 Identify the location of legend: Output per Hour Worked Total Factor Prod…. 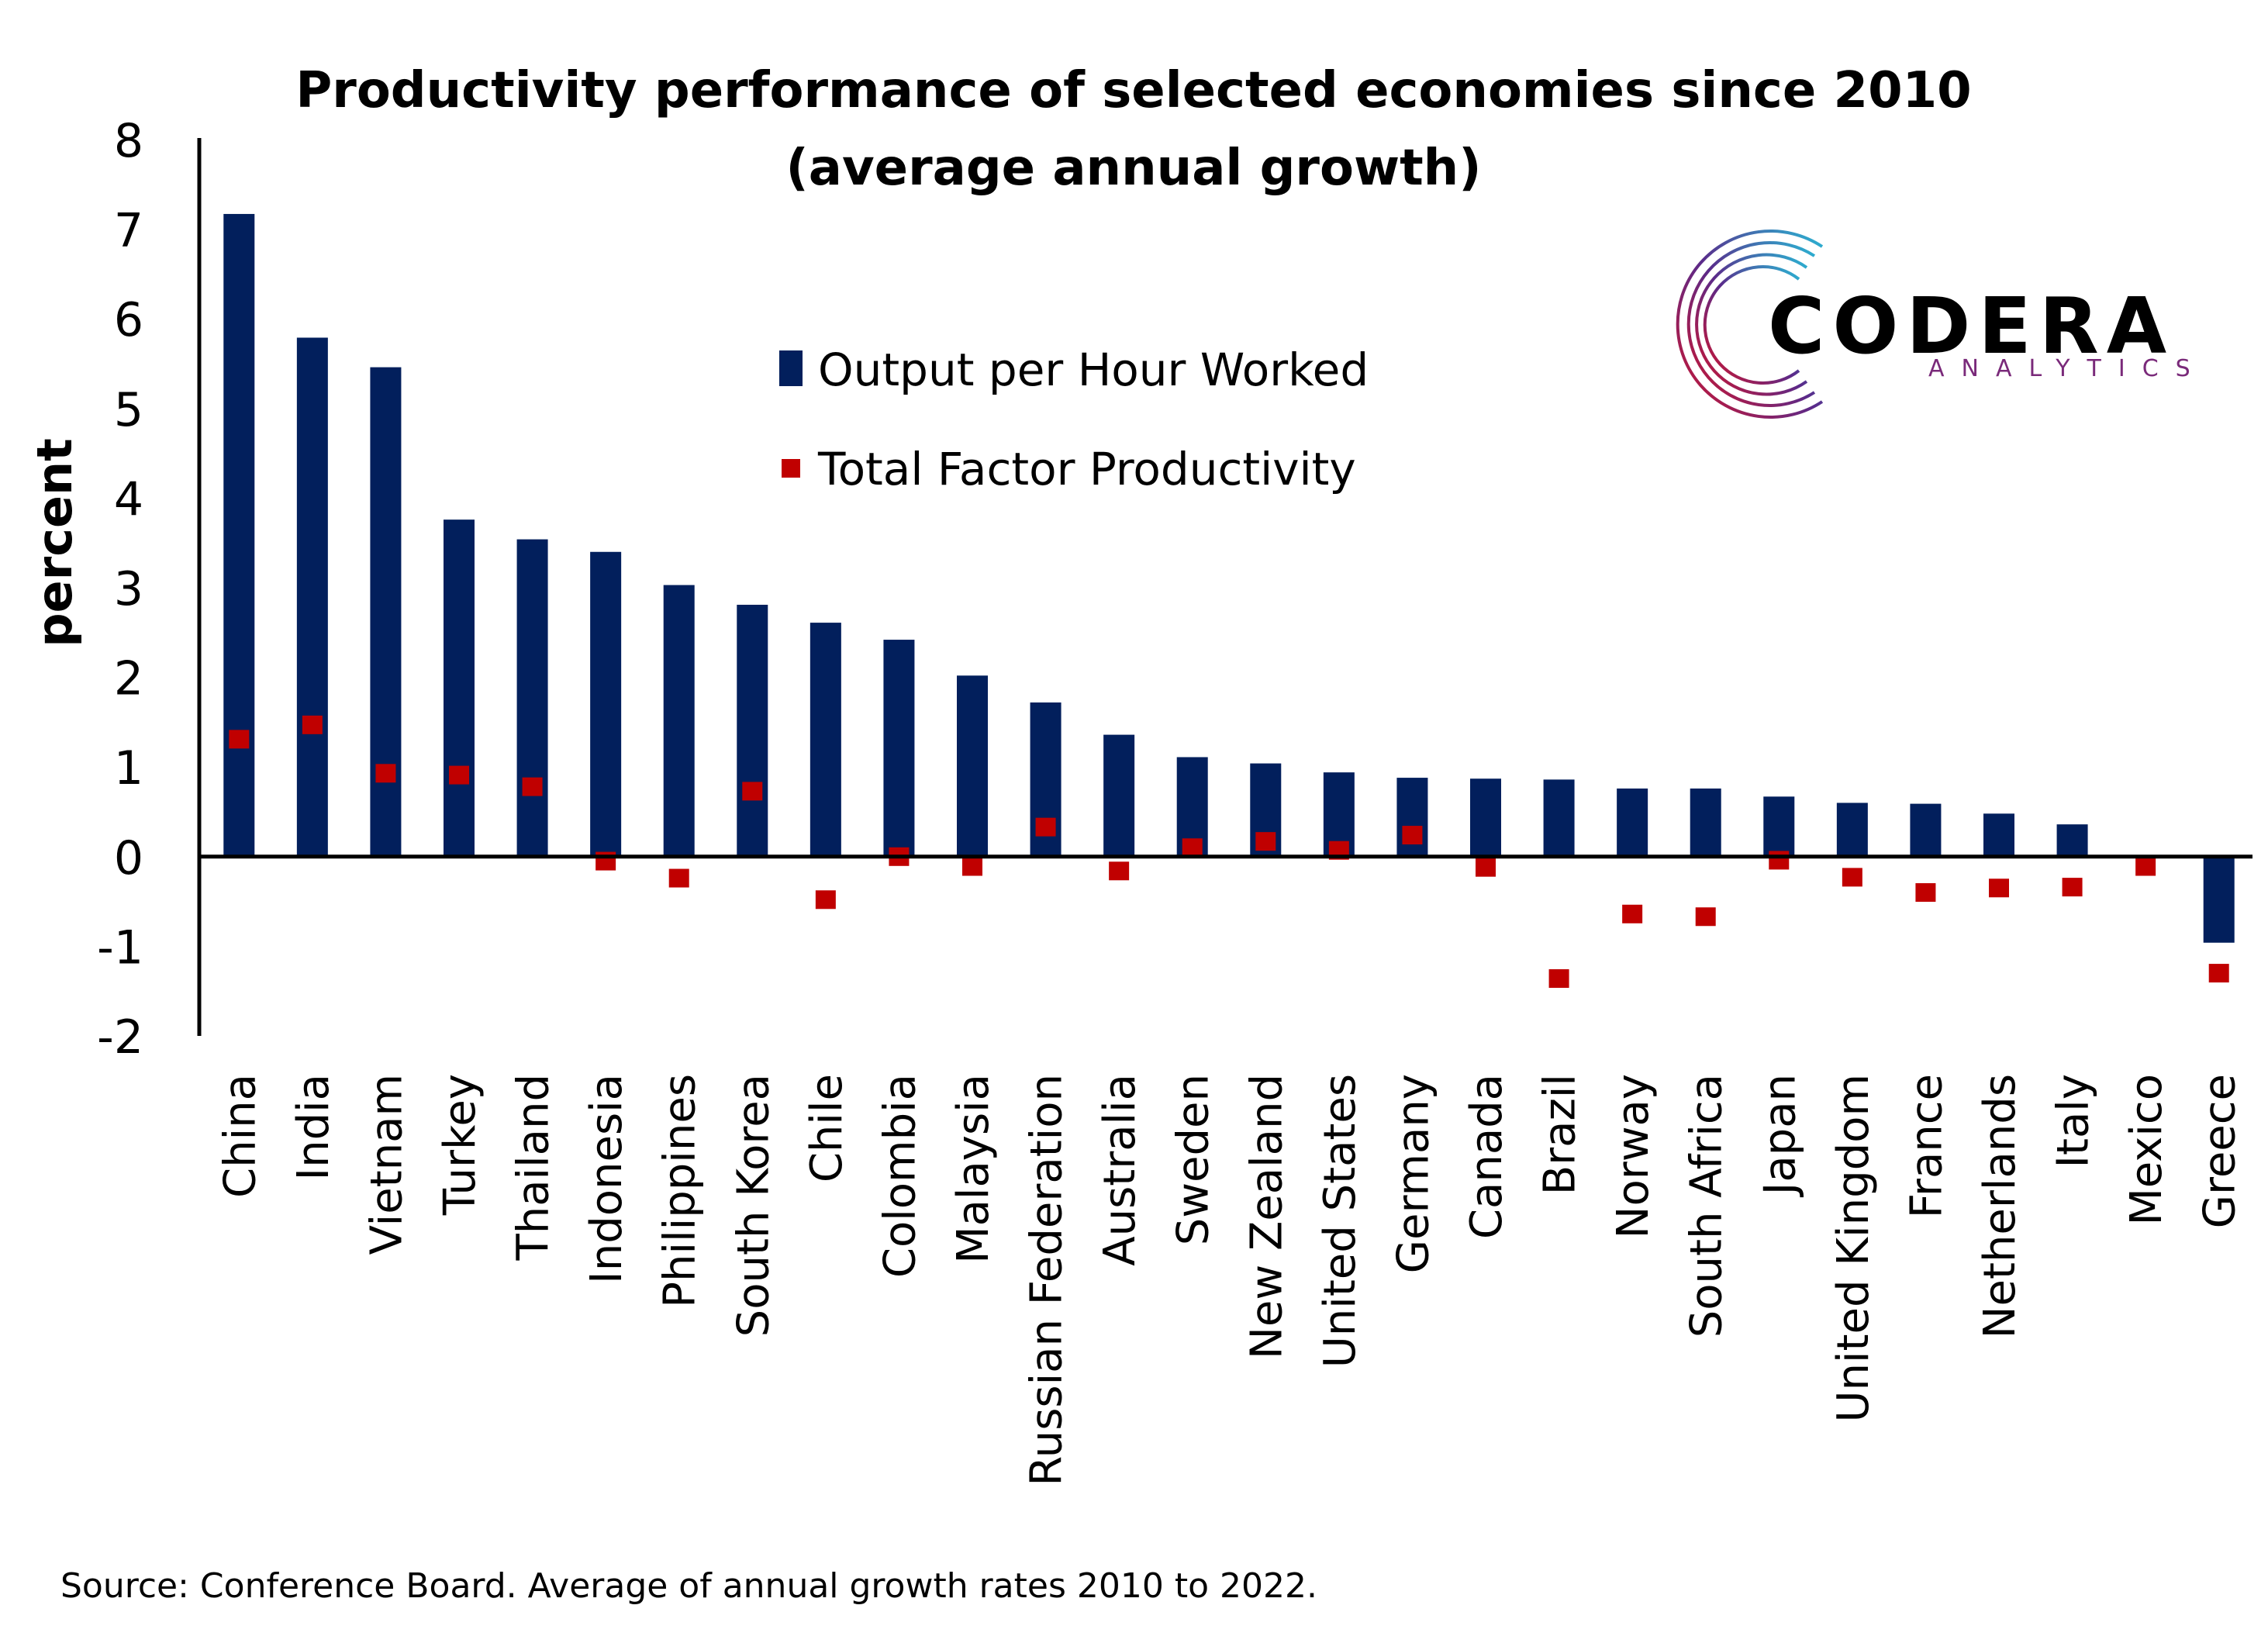
(1074, 419).